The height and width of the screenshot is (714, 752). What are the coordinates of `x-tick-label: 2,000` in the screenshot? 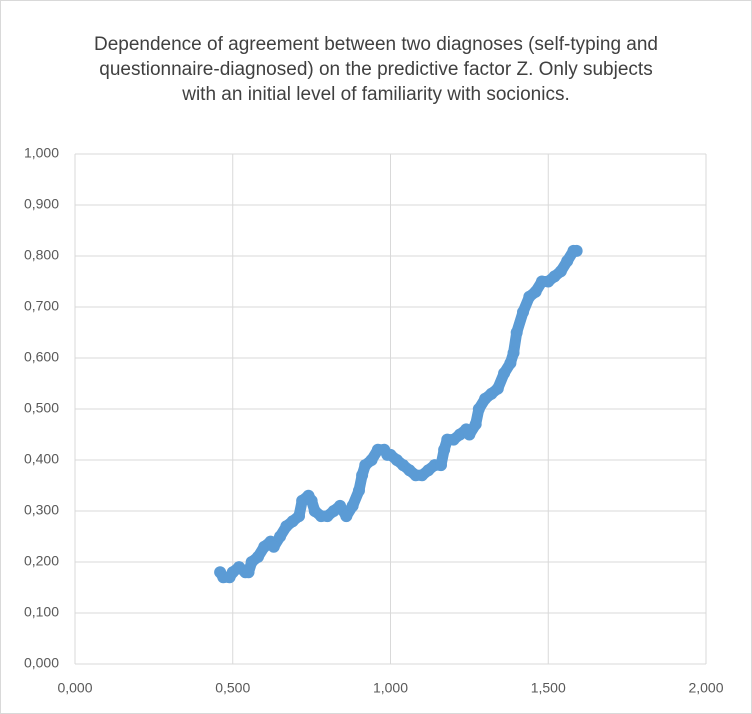 It's located at (705, 688).